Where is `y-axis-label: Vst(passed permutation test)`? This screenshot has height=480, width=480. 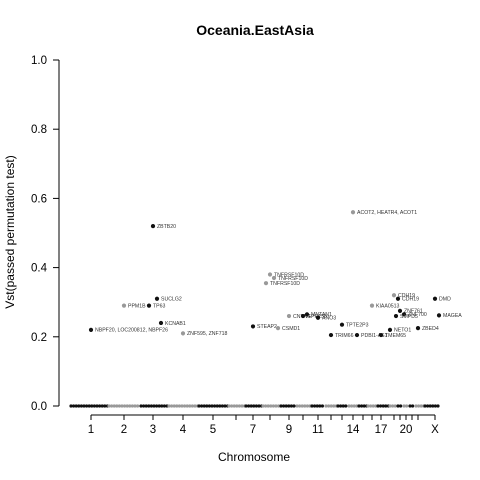
y-axis-label: Vst(passed permutation test) is located at coordinates (10, 231).